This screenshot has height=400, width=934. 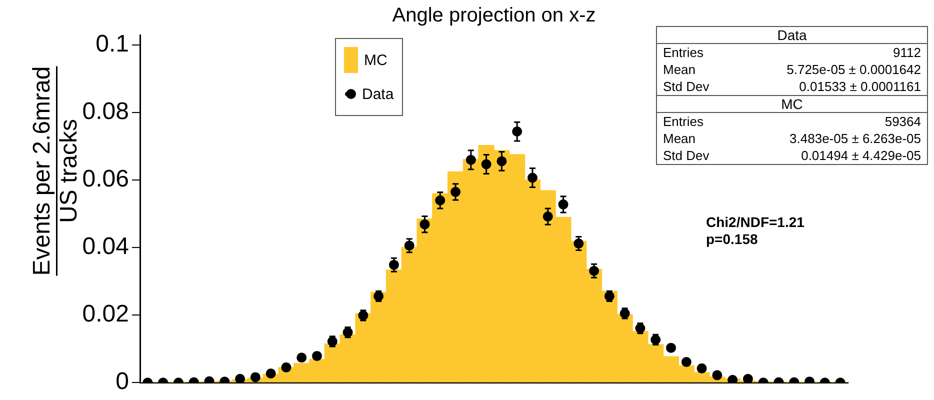 I want to click on y-tick-label: 0.04, so click(x=105, y=246).